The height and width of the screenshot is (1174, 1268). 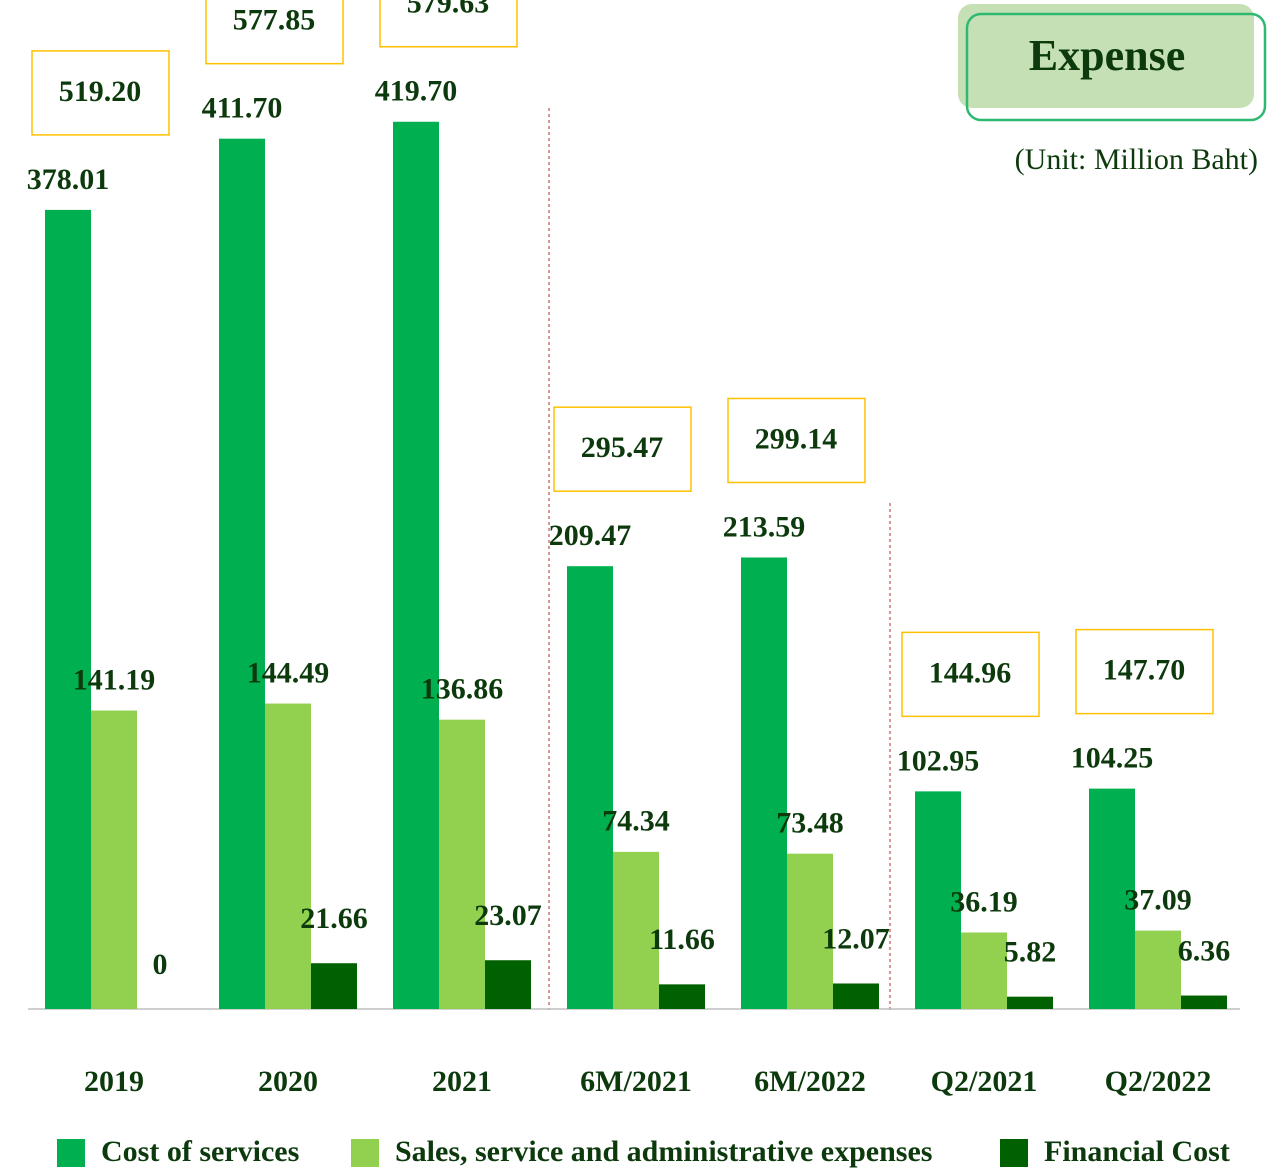 I want to click on chart-title: Expense, so click(x=1107, y=55).